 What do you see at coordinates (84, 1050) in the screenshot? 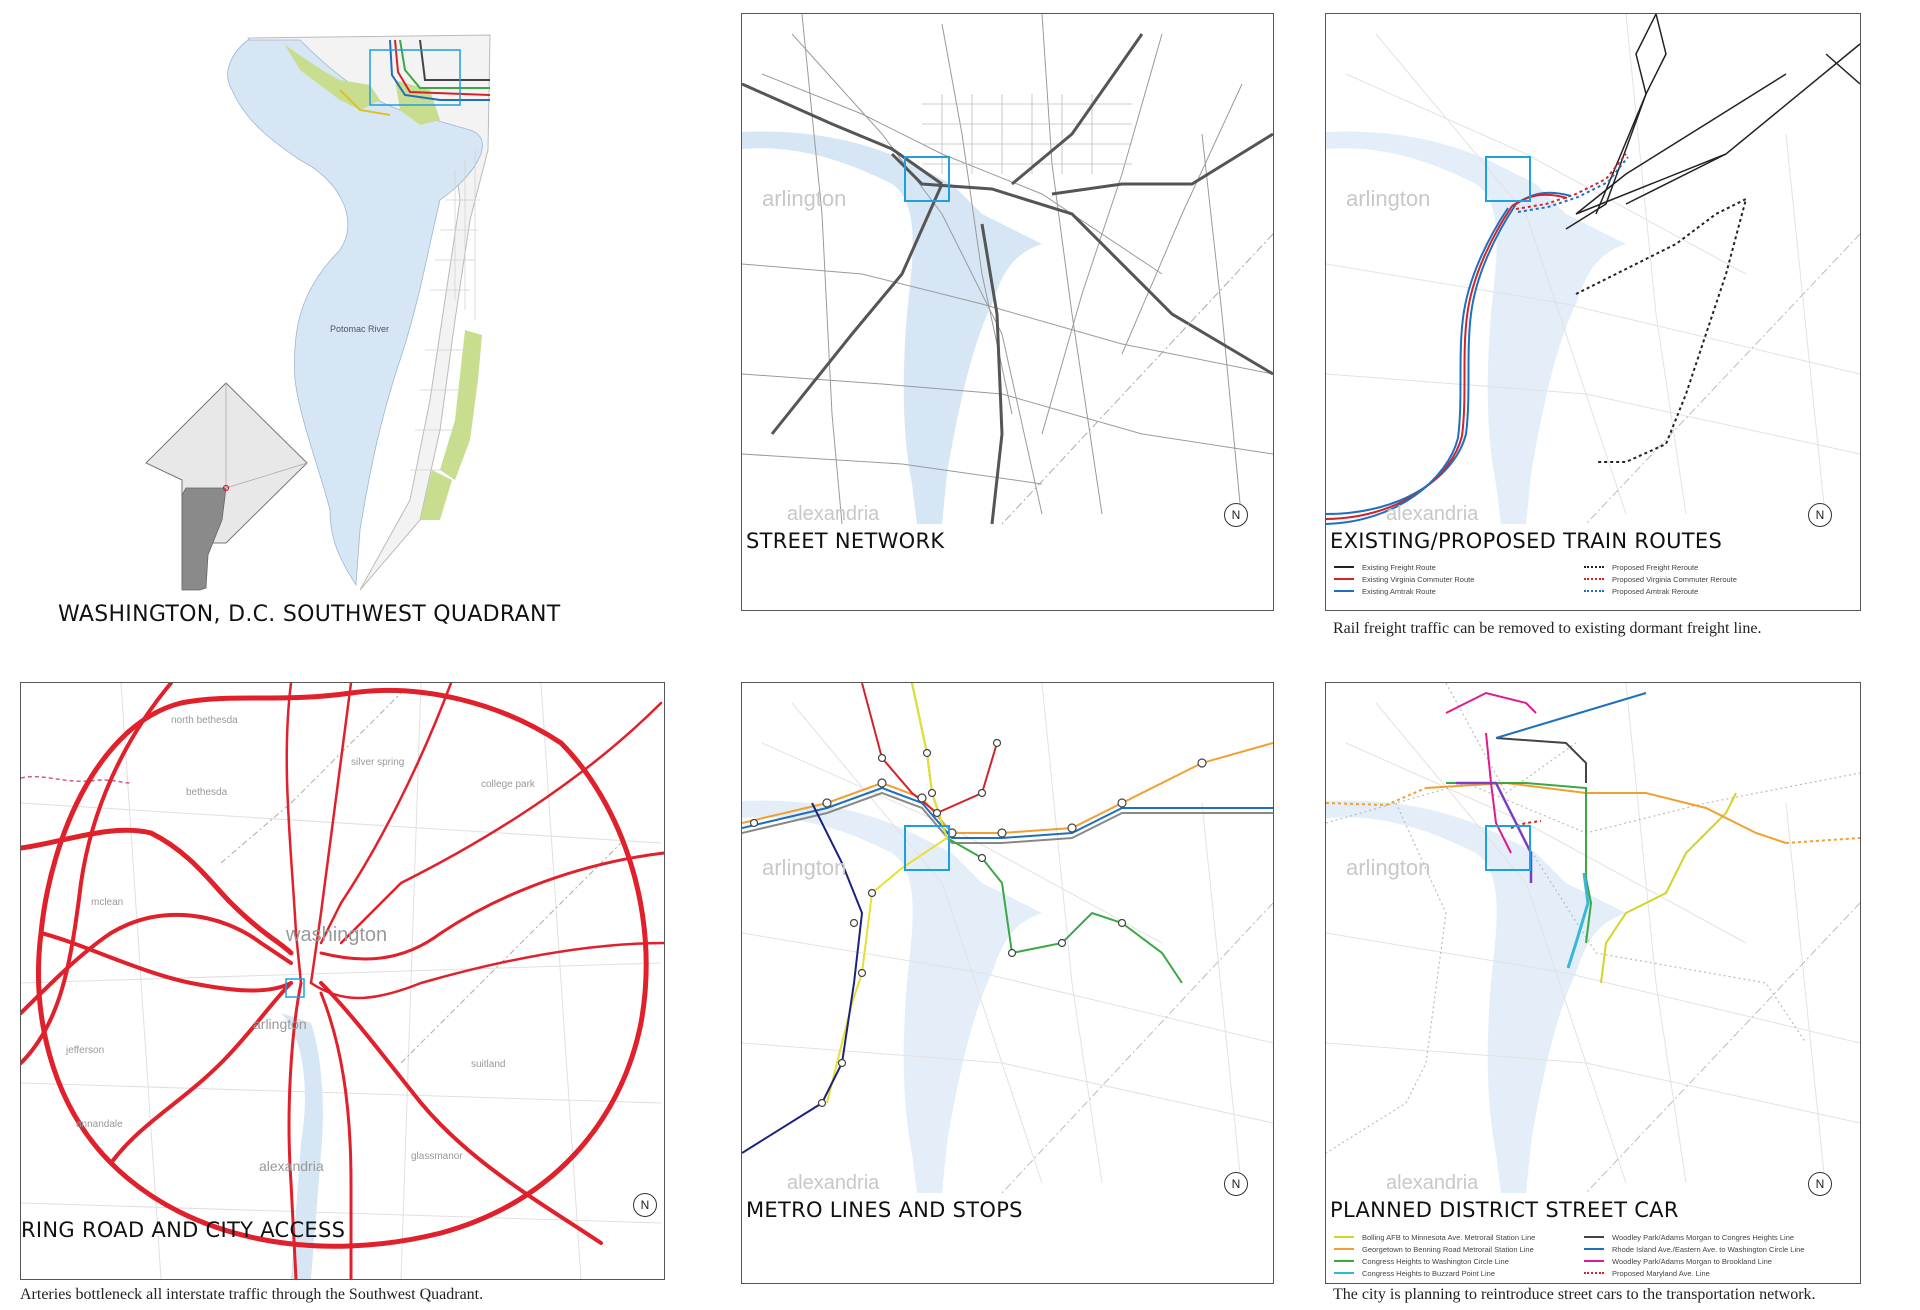
I see `place-label: jefferson` at bounding box center [84, 1050].